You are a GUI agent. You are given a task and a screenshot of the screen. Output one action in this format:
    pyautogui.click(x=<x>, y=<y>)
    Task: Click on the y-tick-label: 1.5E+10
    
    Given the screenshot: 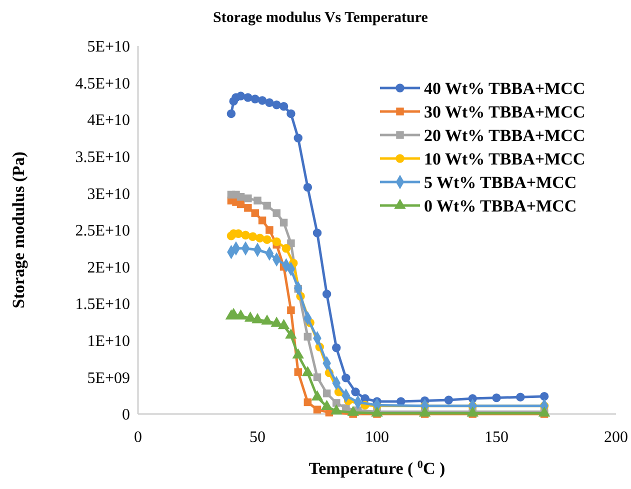 What is the action you would take?
    pyautogui.click(x=102, y=305)
    